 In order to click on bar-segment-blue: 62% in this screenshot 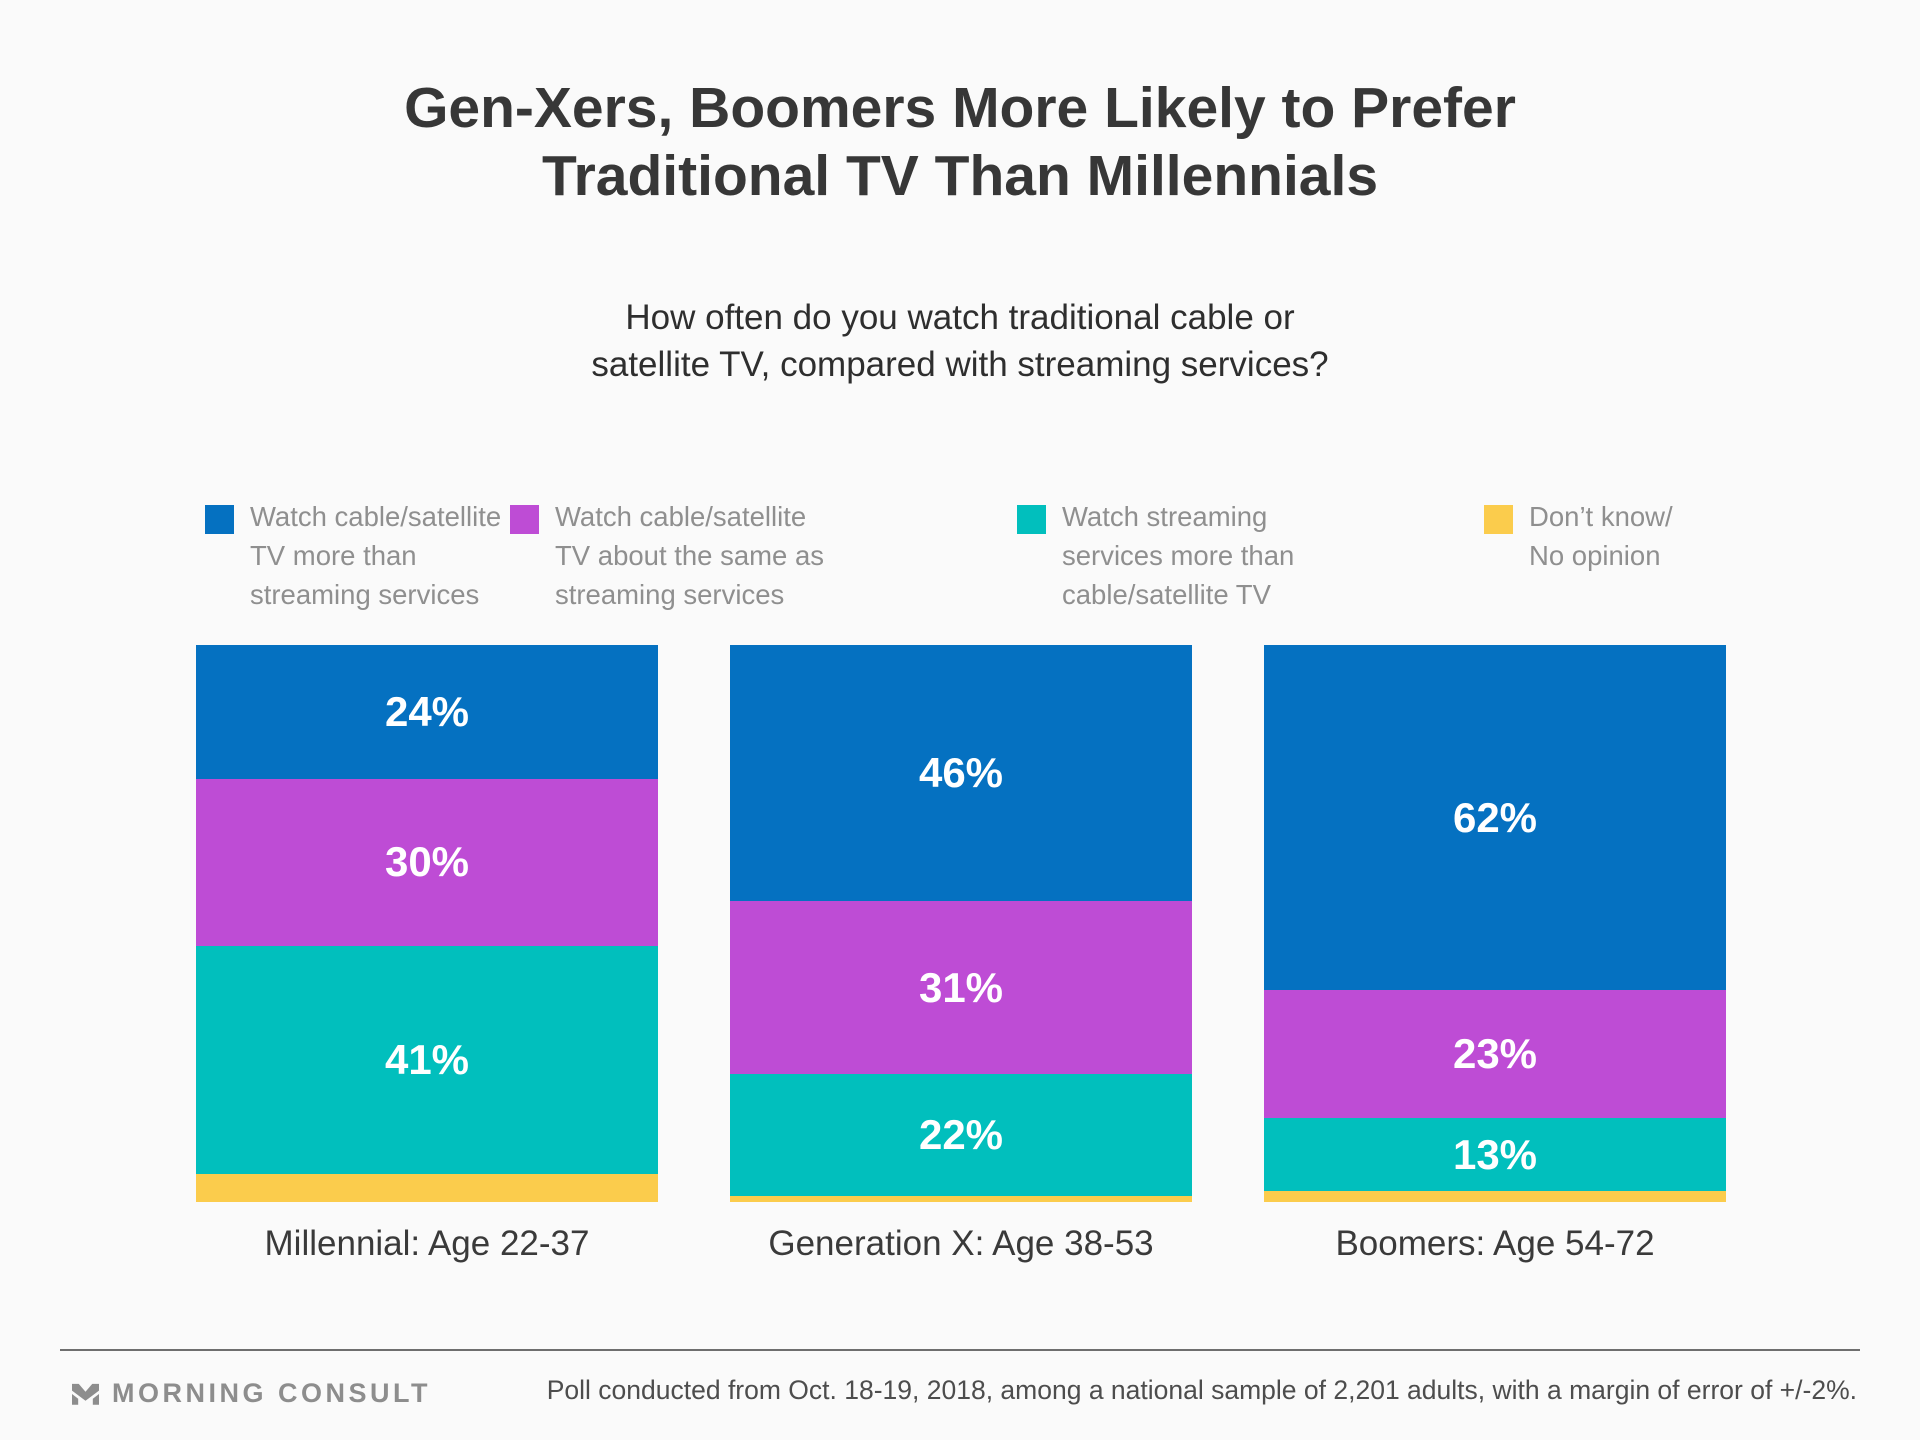, I will do `click(1495, 818)`.